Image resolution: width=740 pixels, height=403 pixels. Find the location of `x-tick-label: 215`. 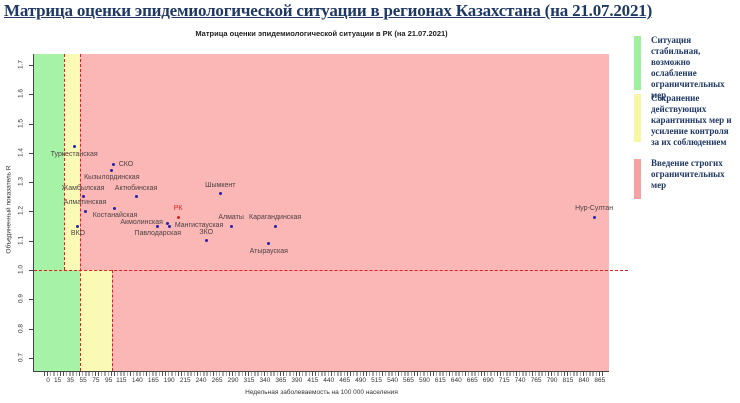

x-tick-label: 215 is located at coordinates (185, 380).